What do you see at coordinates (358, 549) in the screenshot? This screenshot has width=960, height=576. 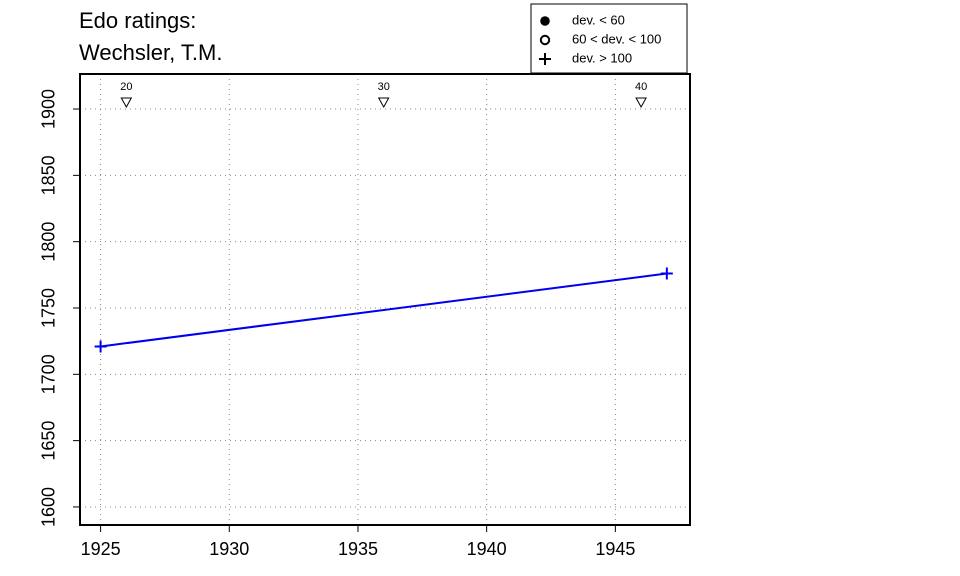 I see `x-tick-label: 1935` at bounding box center [358, 549].